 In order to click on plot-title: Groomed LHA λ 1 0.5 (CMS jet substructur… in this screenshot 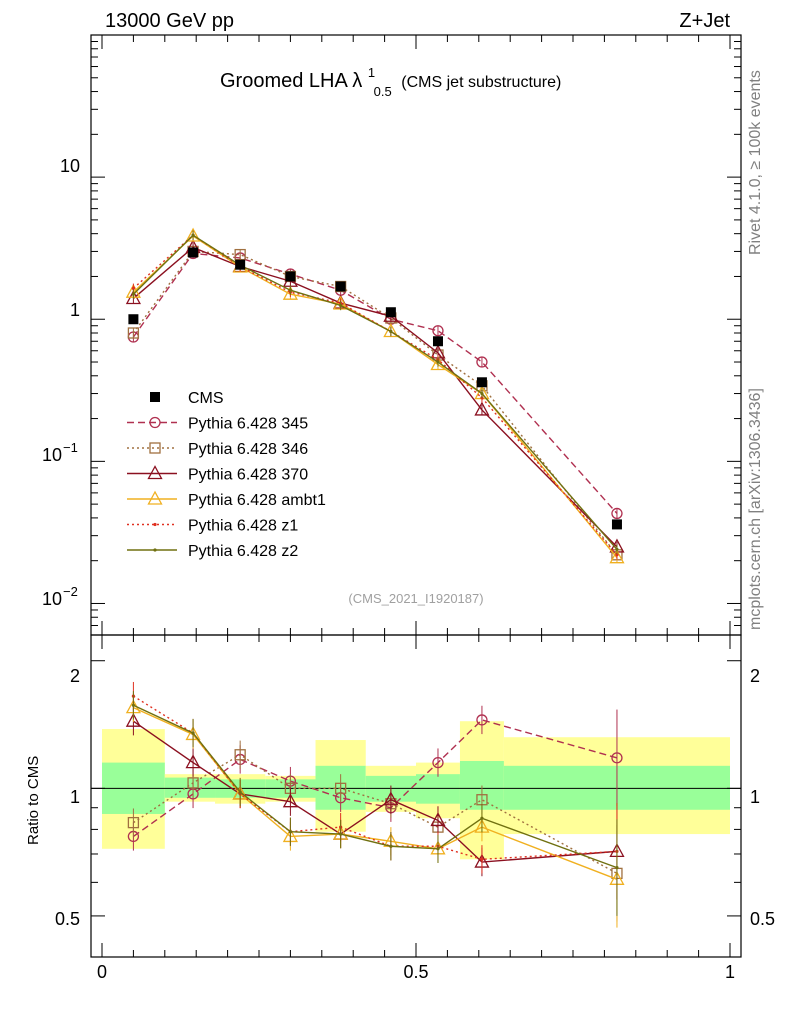, I will do `click(390, 80)`.